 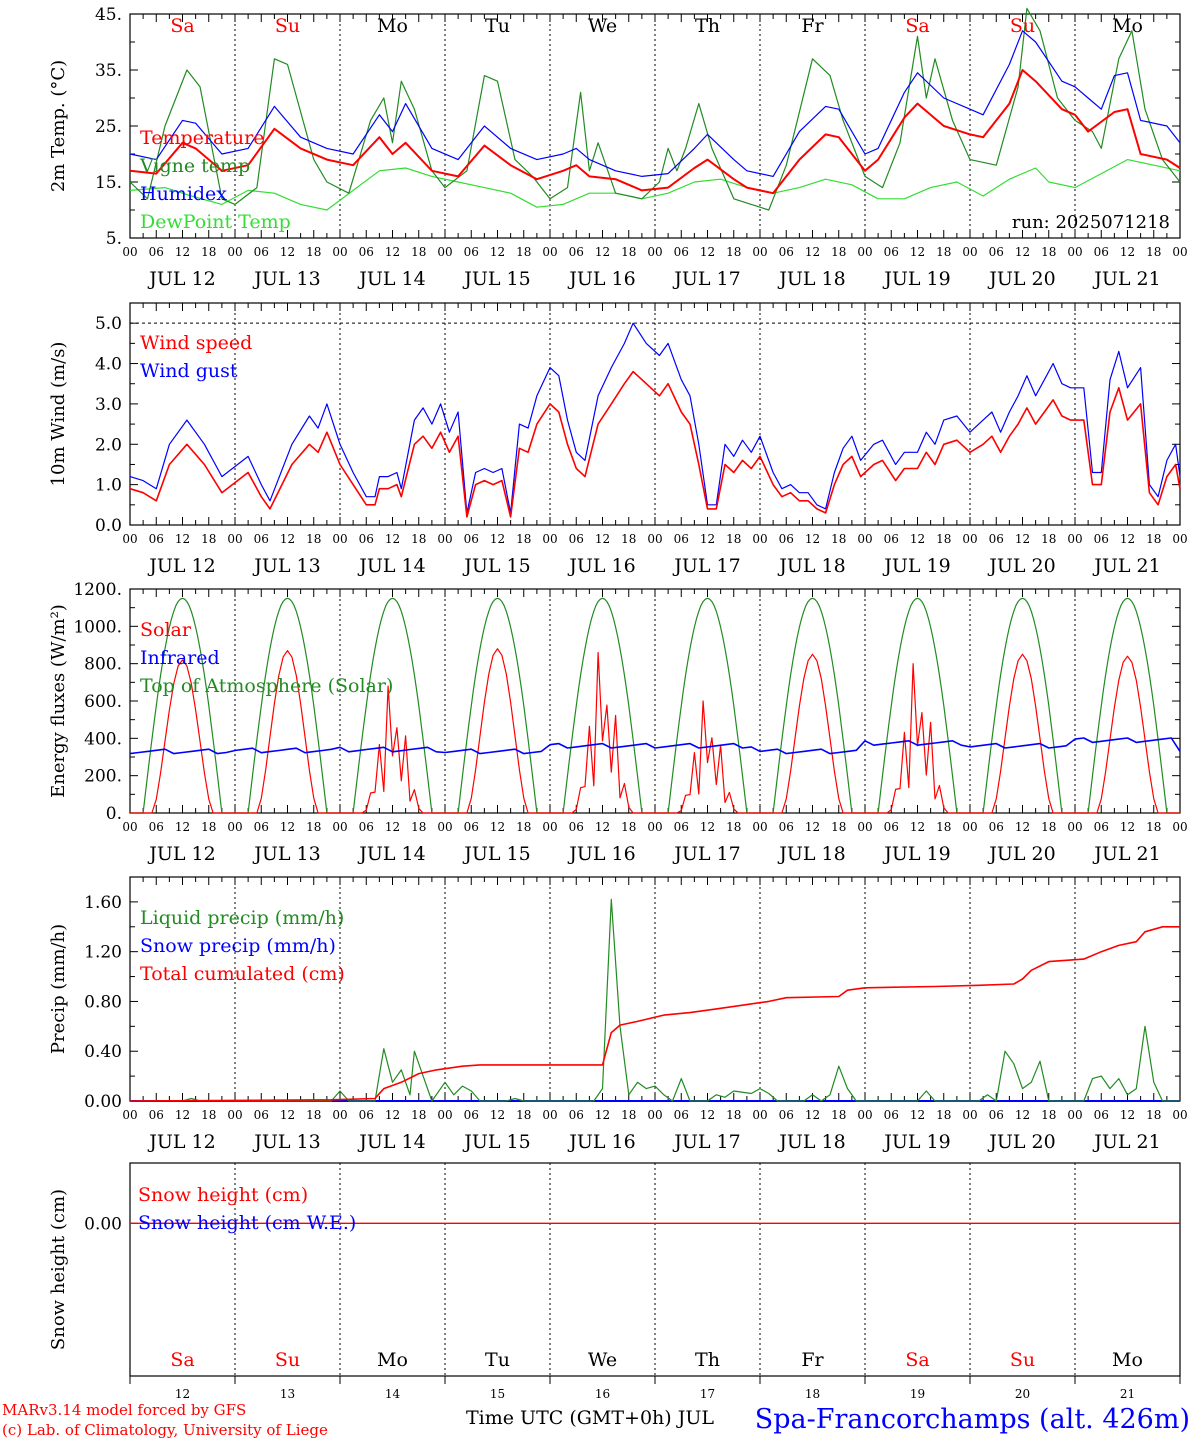 What do you see at coordinates (194, 166) in the screenshot?
I see `legend-entry: Vigne temp` at bounding box center [194, 166].